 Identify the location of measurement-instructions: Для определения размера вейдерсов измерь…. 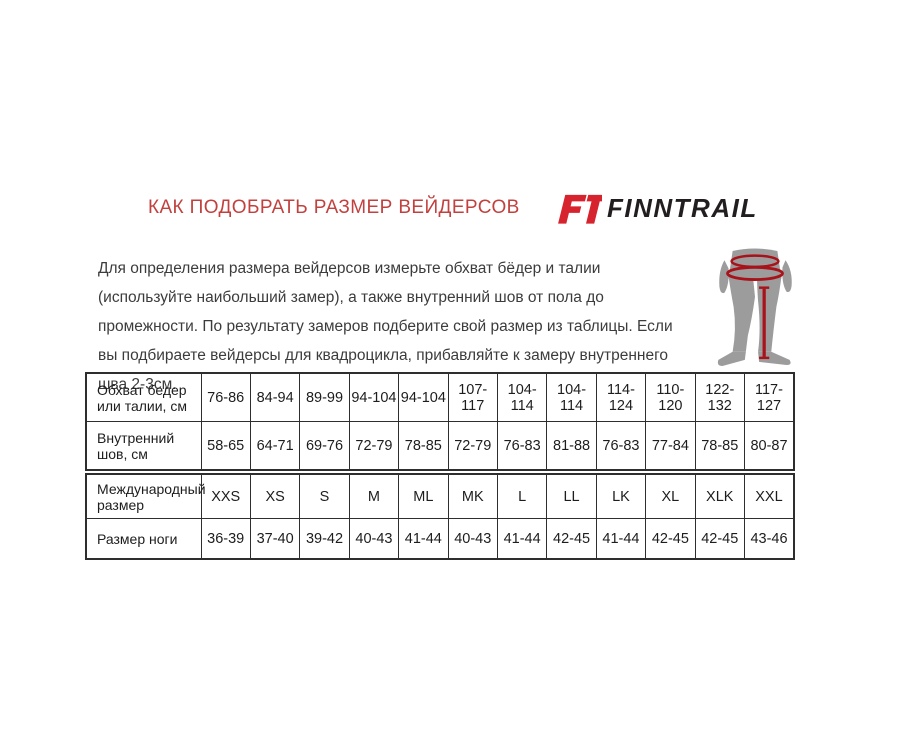
(385, 326).